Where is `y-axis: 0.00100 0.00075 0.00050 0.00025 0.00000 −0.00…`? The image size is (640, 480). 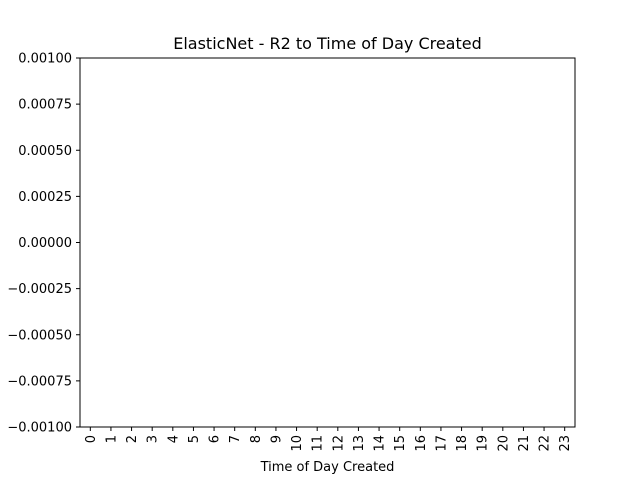
y-axis: 0.00100 0.00075 0.00050 0.00025 0.00000 −0.00… is located at coordinates (43, 244).